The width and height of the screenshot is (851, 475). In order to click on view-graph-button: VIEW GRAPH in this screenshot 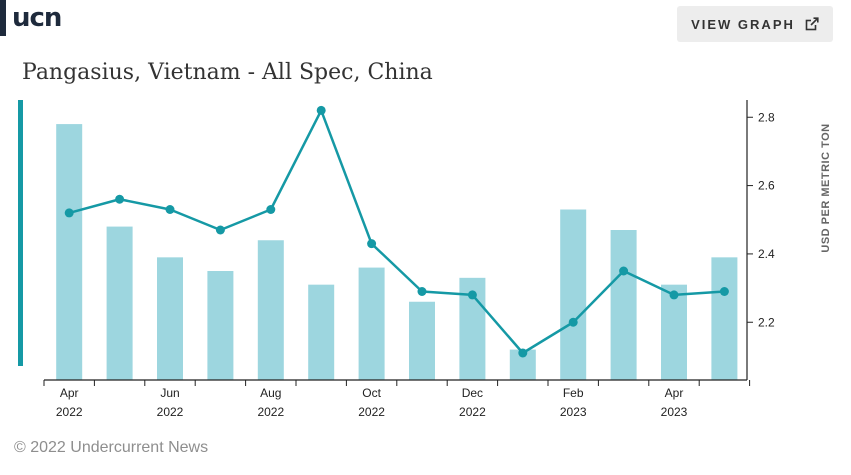, I will do `click(755, 24)`.